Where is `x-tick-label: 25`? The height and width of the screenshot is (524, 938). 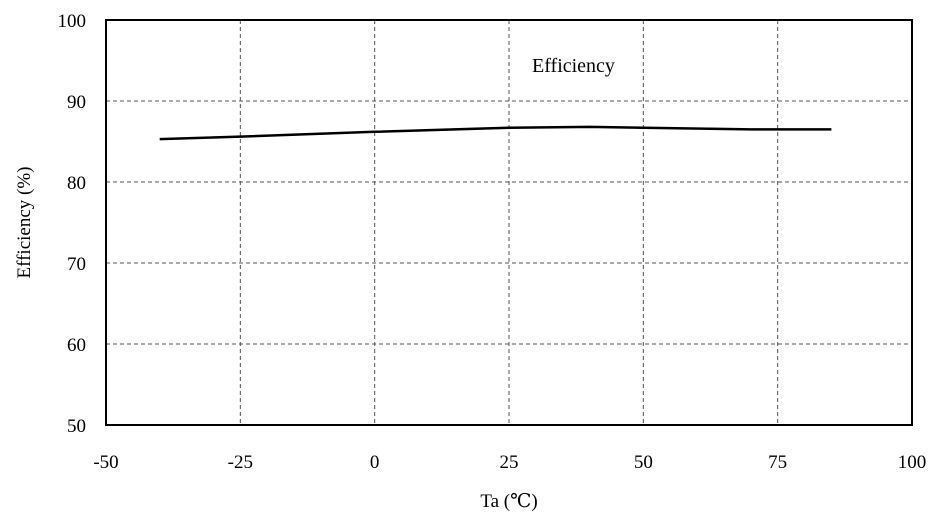 x-tick-label: 25 is located at coordinates (509, 462).